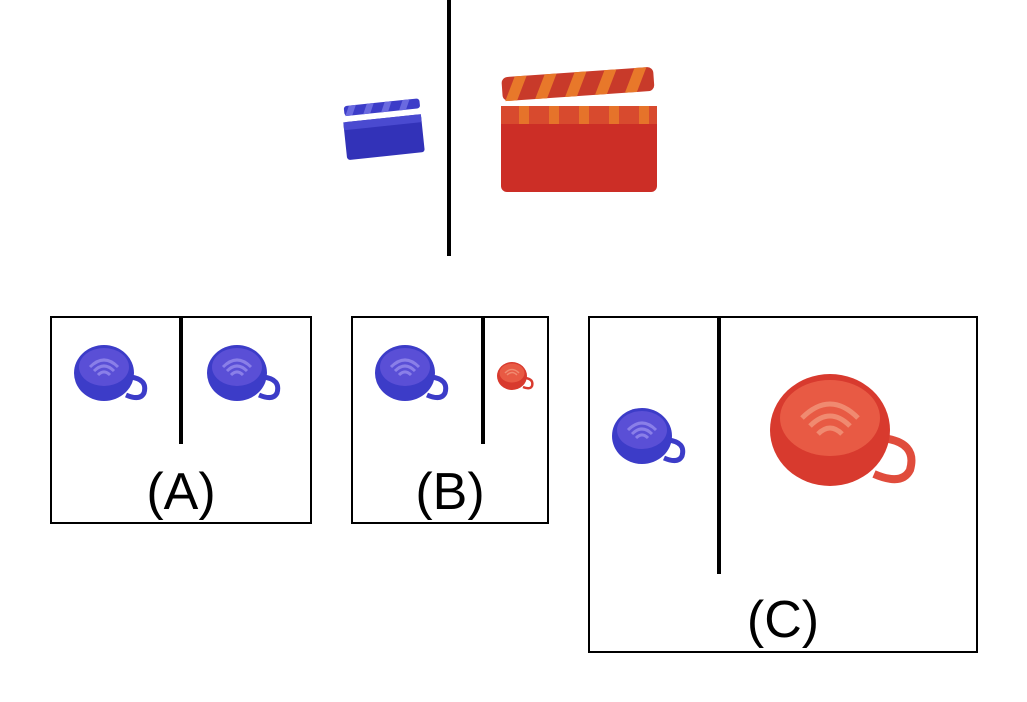  What do you see at coordinates (181, 381) in the screenshot?
I see `option-a-divider` at bounding box center [181, 381].